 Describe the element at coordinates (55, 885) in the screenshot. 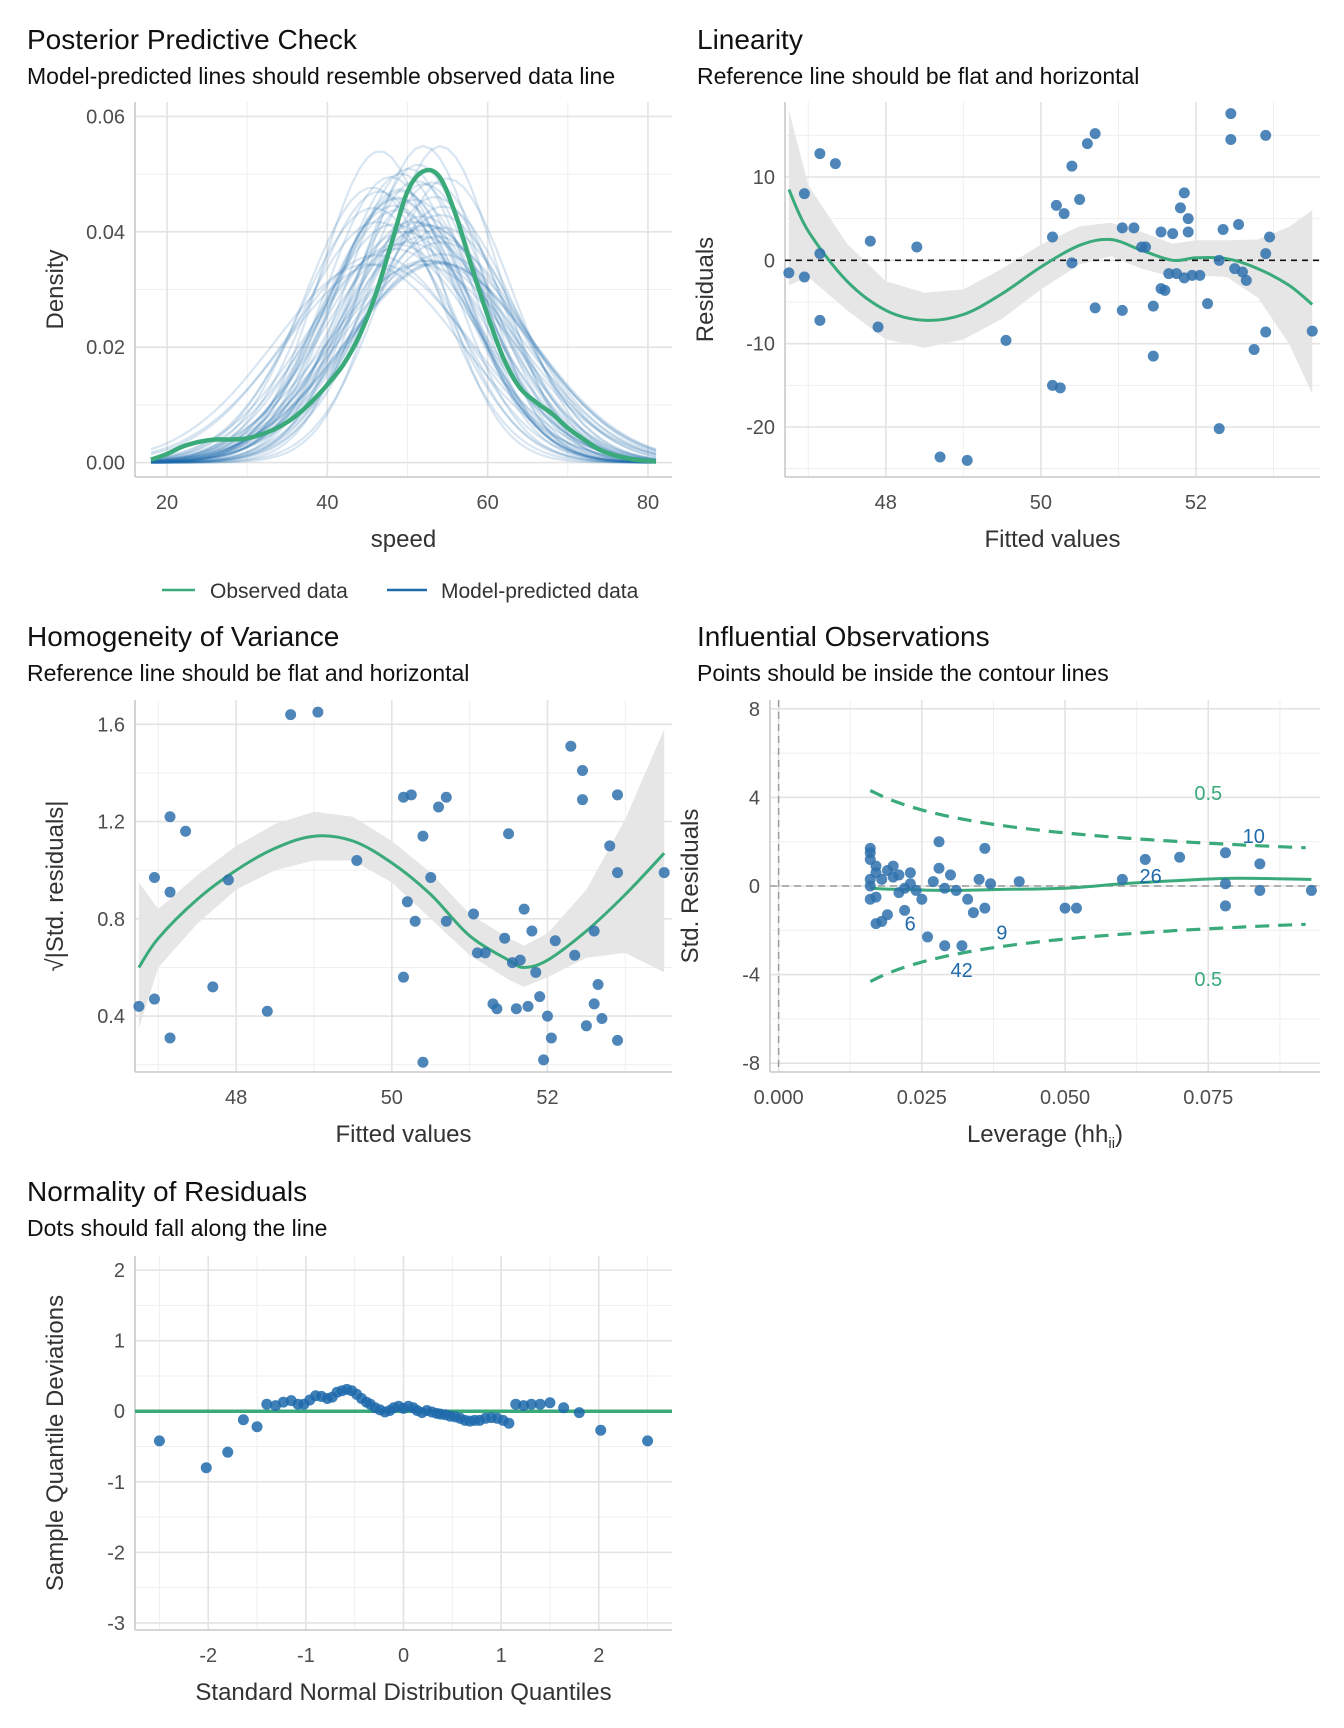

I see `hom-y-axis-title: √|Std. residuals|` at that location.